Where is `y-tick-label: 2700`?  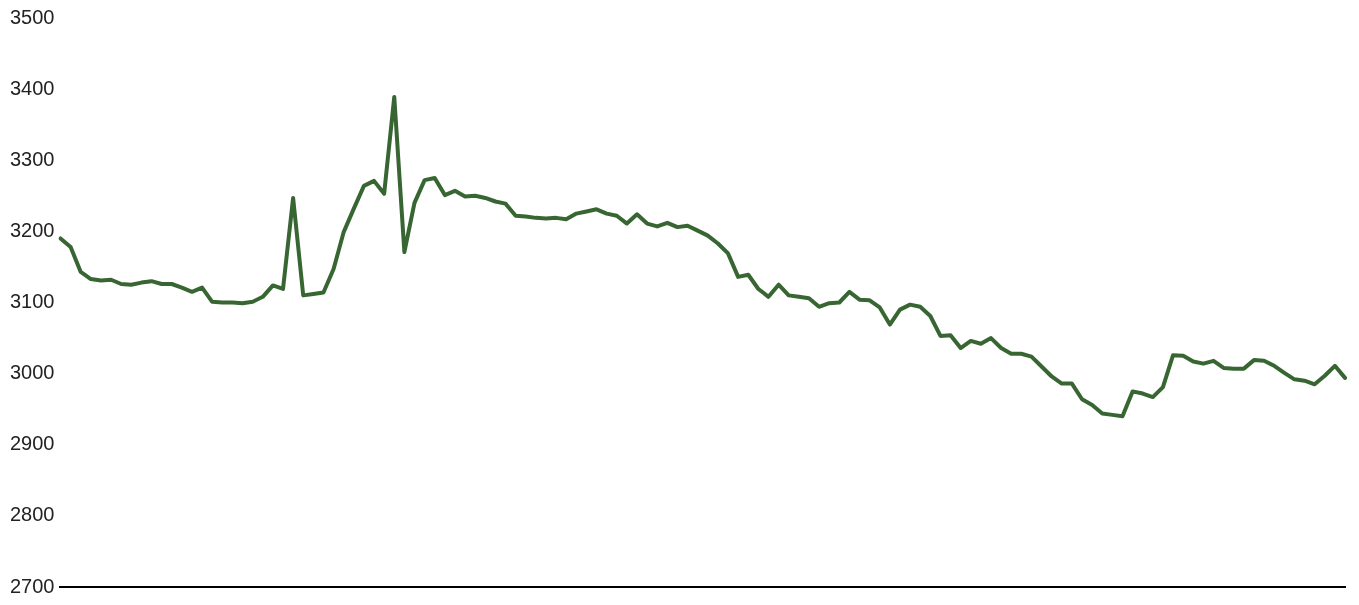
y-tick-label: 2700 is located at coordinates (32, 585).